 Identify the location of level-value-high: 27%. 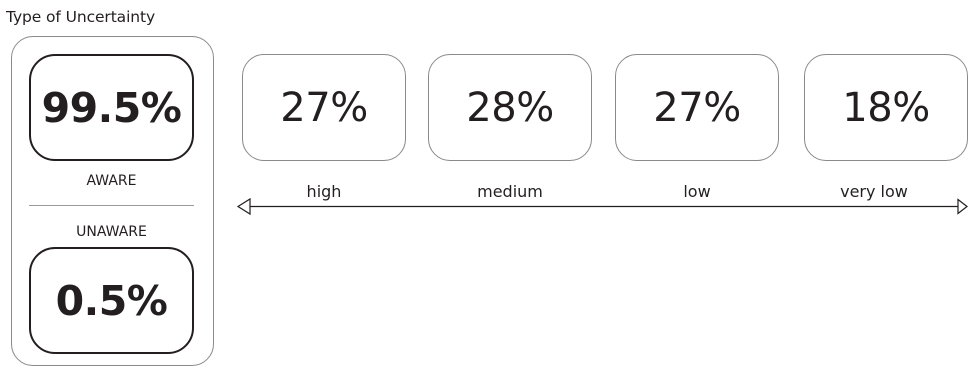
(324, 107).